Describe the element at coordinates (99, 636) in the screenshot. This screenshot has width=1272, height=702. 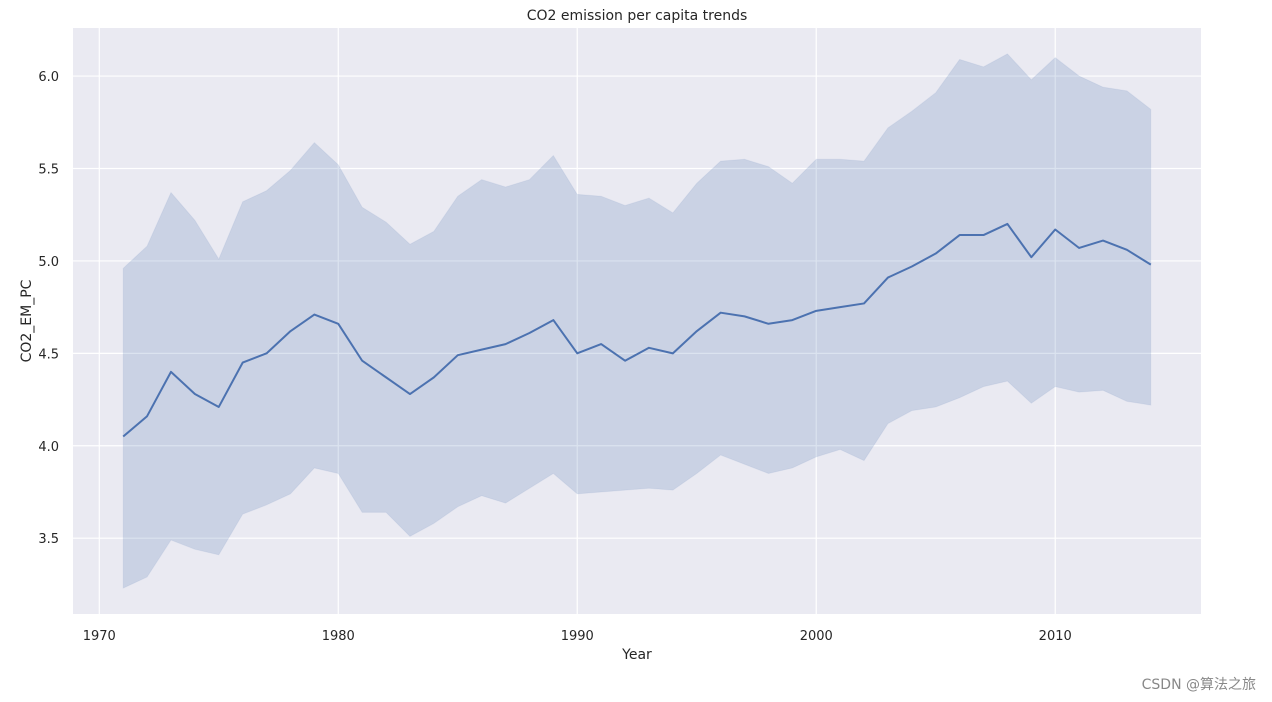
I see `x-tick-label: 1970` at that location.